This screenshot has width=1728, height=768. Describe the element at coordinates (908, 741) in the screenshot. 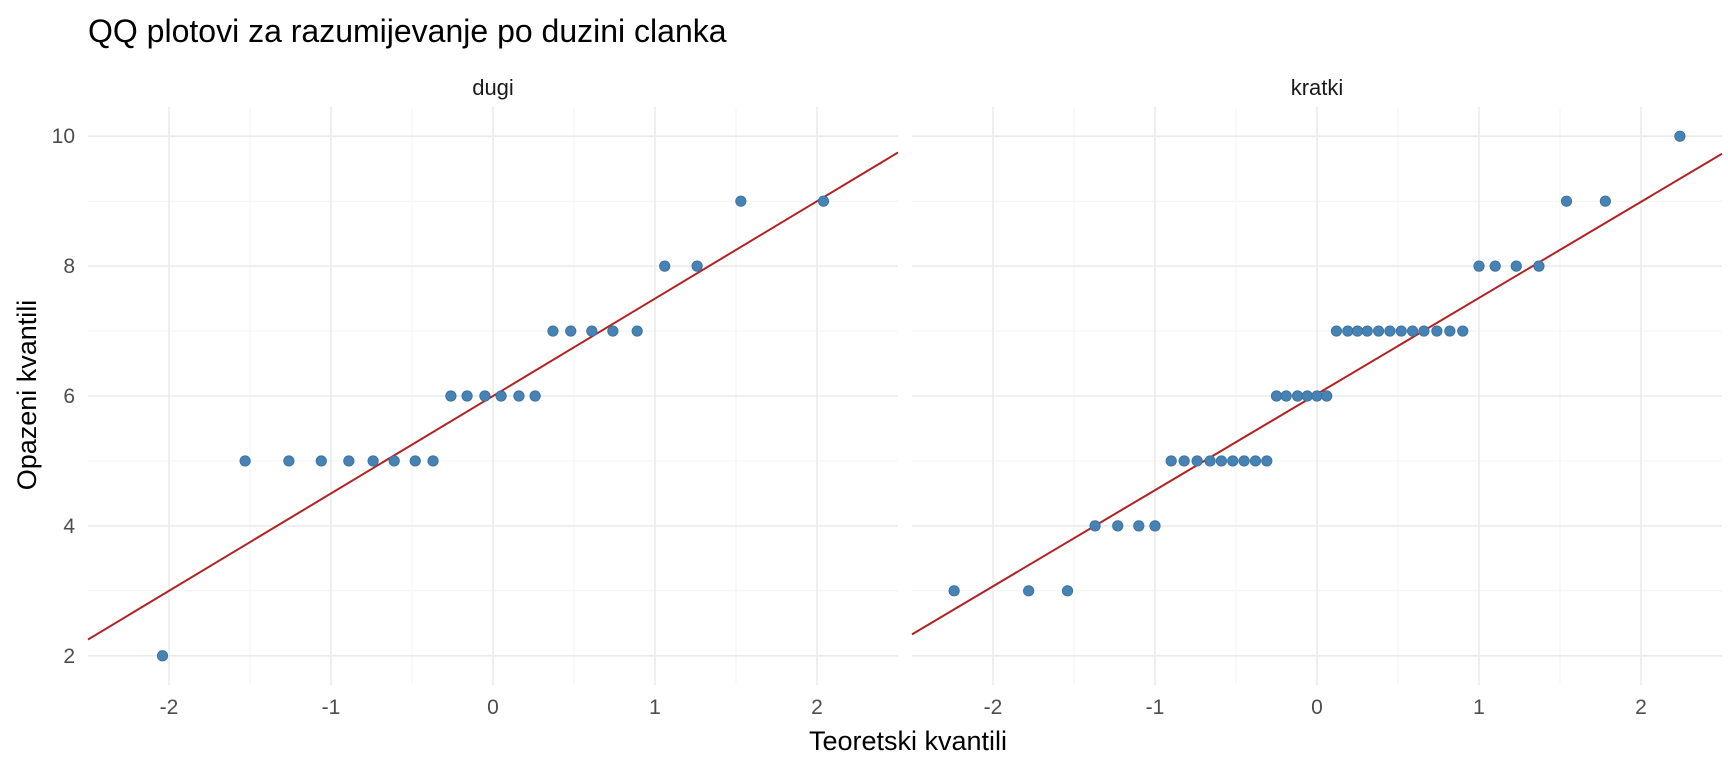

I see `x-axis-title: Teoretski kvantili` at that location.